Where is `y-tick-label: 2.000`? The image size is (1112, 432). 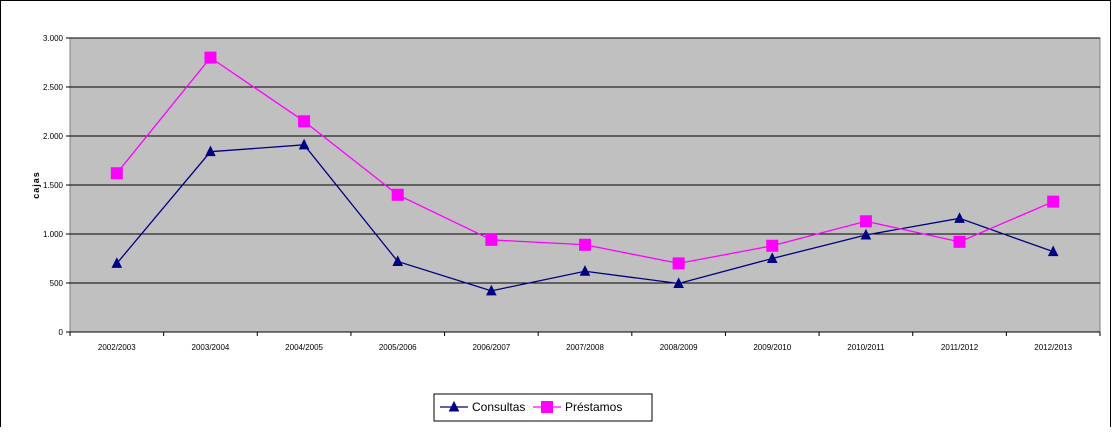 y-tick-label: 2.000 is located at coordinates (53, 136).